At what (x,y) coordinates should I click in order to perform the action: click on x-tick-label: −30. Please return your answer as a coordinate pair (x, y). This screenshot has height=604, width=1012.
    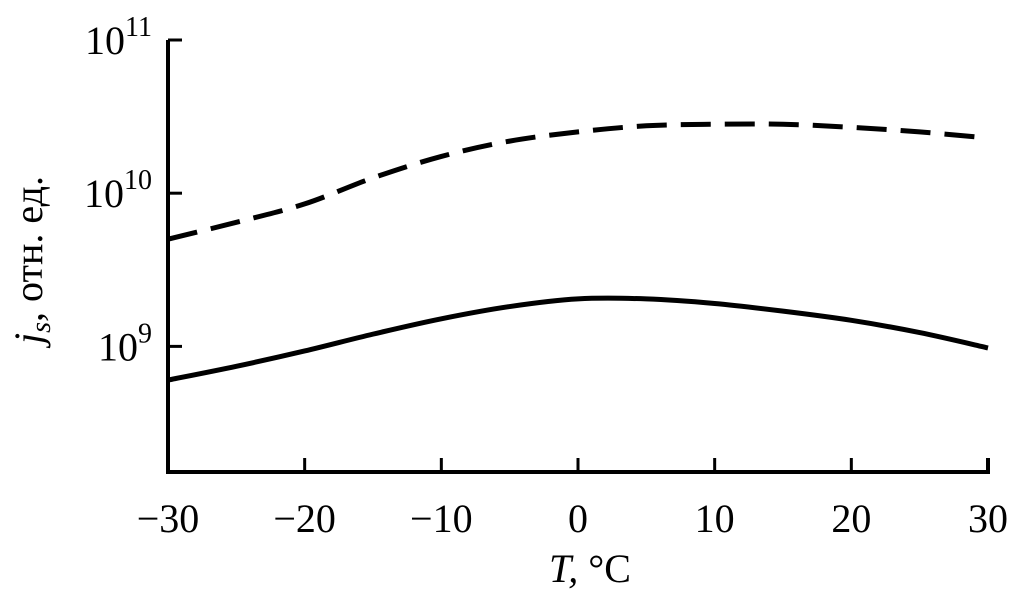
    Looking at the image, I should click on (168, 518).